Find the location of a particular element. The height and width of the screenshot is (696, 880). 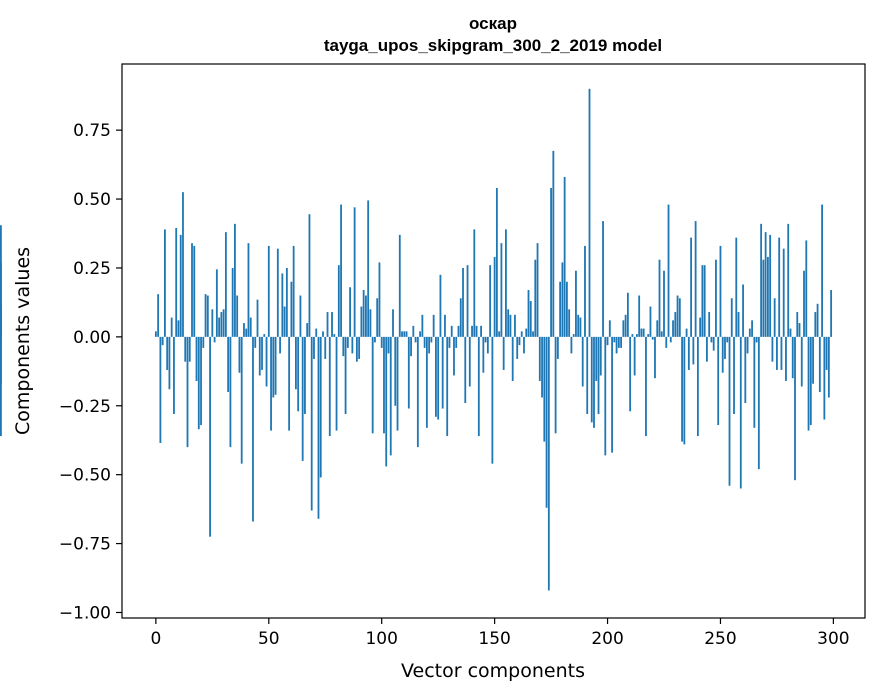

y-tick-label: 0.00 is located at coordinates (92, 338).